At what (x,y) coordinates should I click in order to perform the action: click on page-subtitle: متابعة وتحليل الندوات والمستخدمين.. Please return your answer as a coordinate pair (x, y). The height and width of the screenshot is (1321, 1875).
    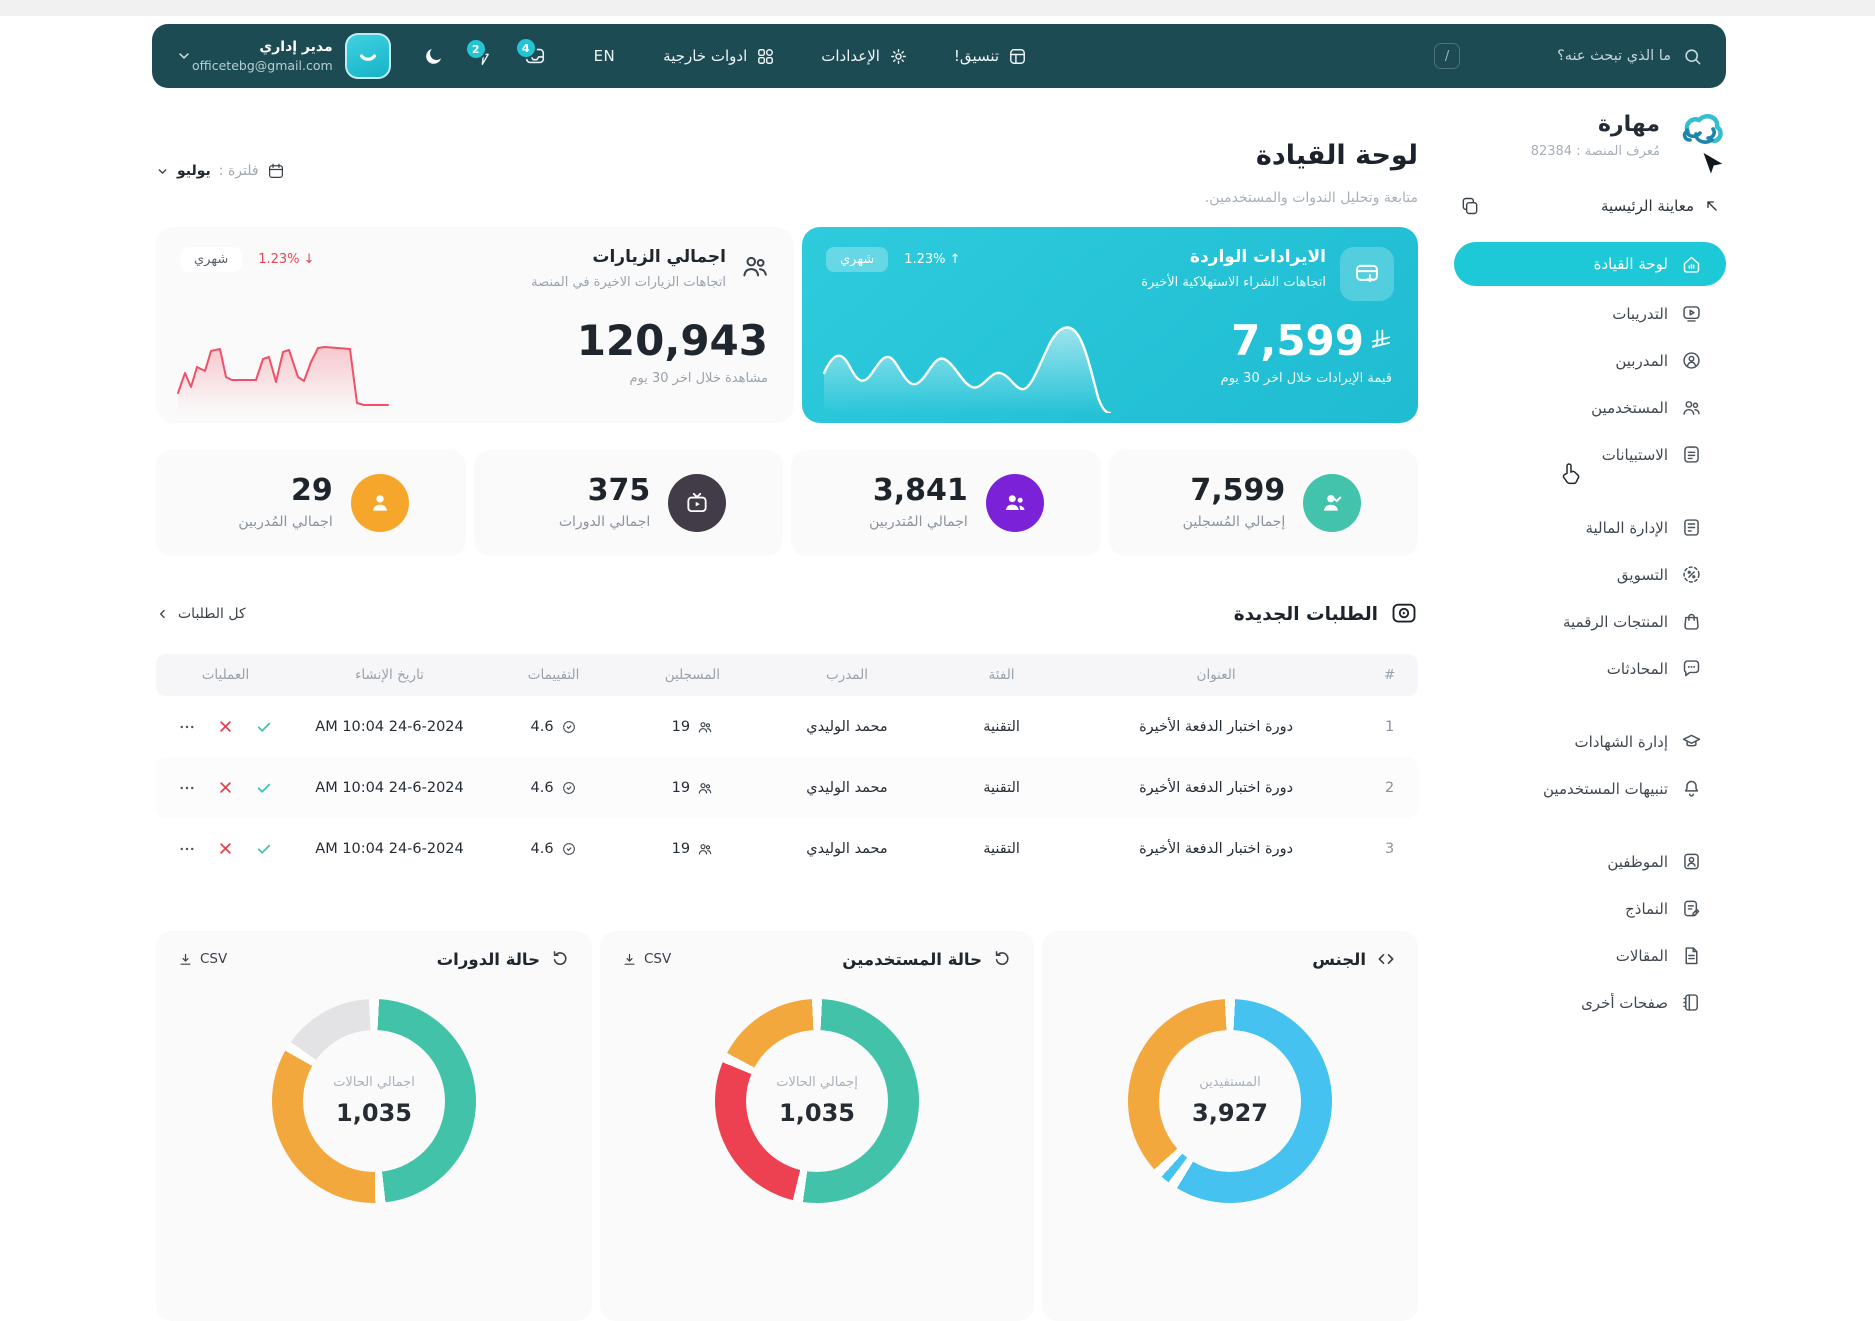
    Looking at the image, I should click on (1311, 198).